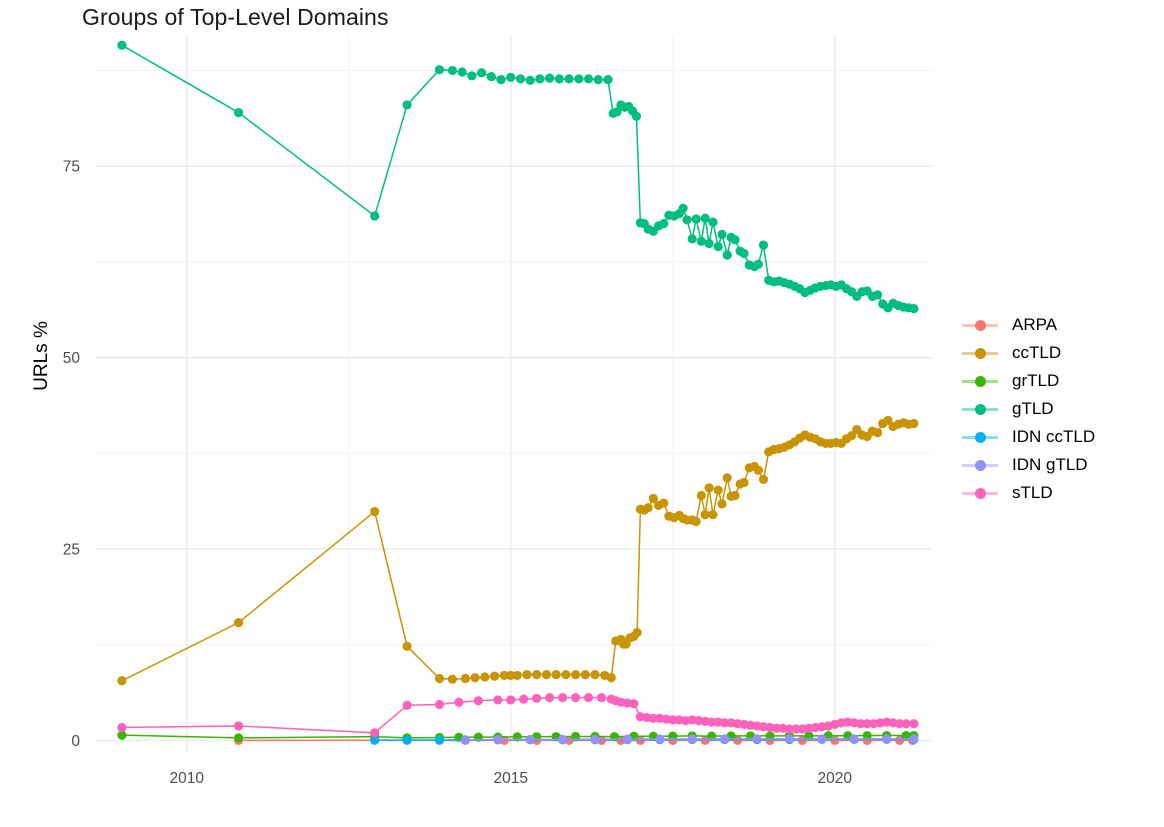 This screenshot has width=1164, height=827. I want to click on legend-item-label: sTLD, so click(1032, 492).